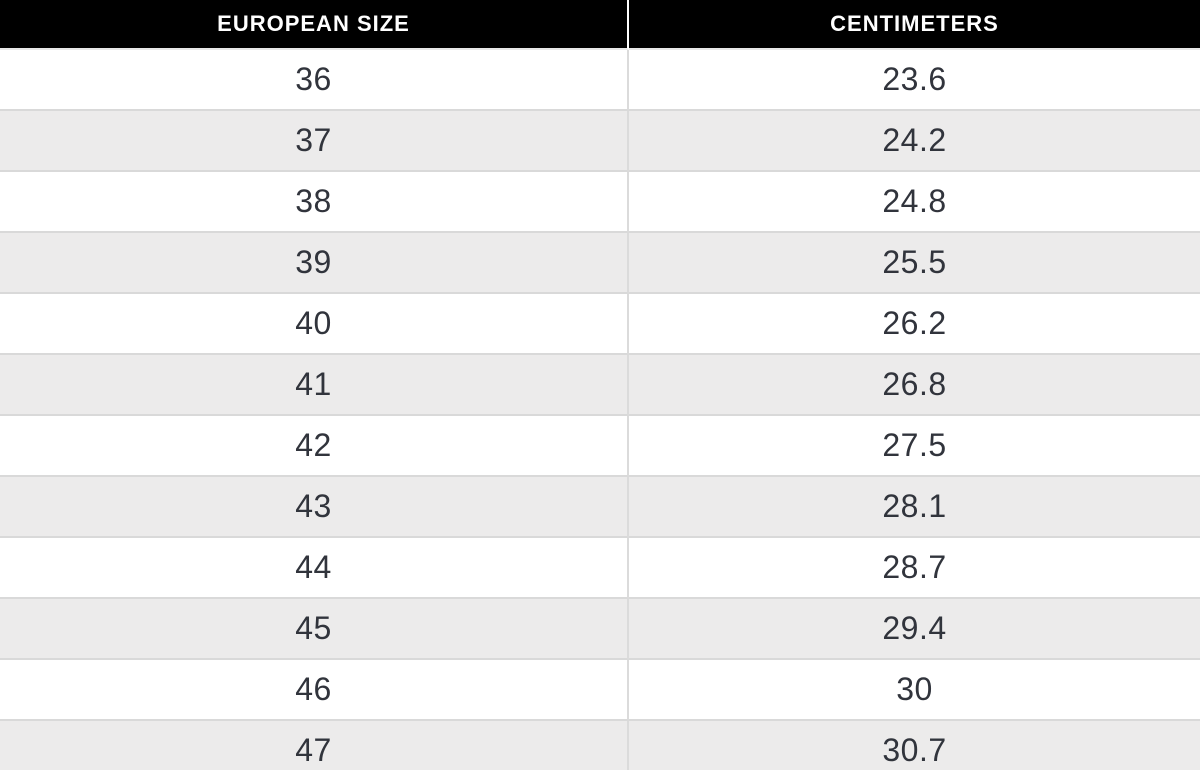 The image size is (1200, 770). Describe the element at coordinates (314, 202) in the screenshot. I see `european-size-cell: 38` at that location.